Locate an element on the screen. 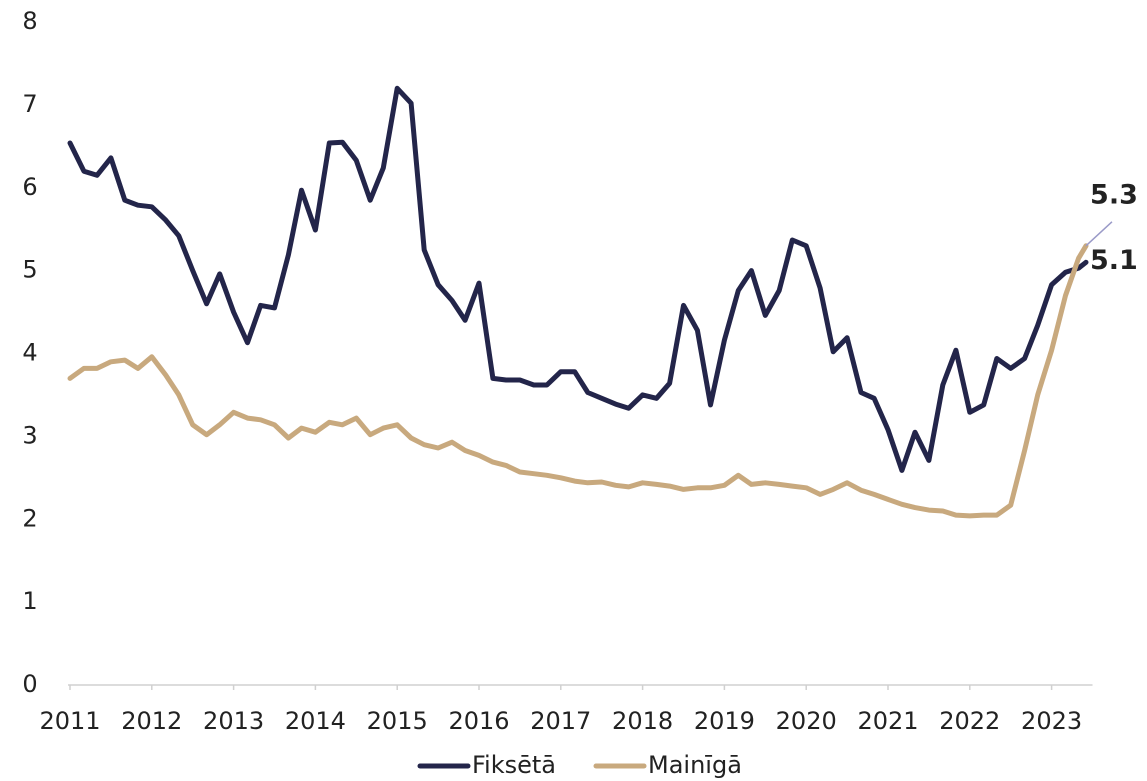  y-tick-label: 0 is located at coordinates (29, 684).